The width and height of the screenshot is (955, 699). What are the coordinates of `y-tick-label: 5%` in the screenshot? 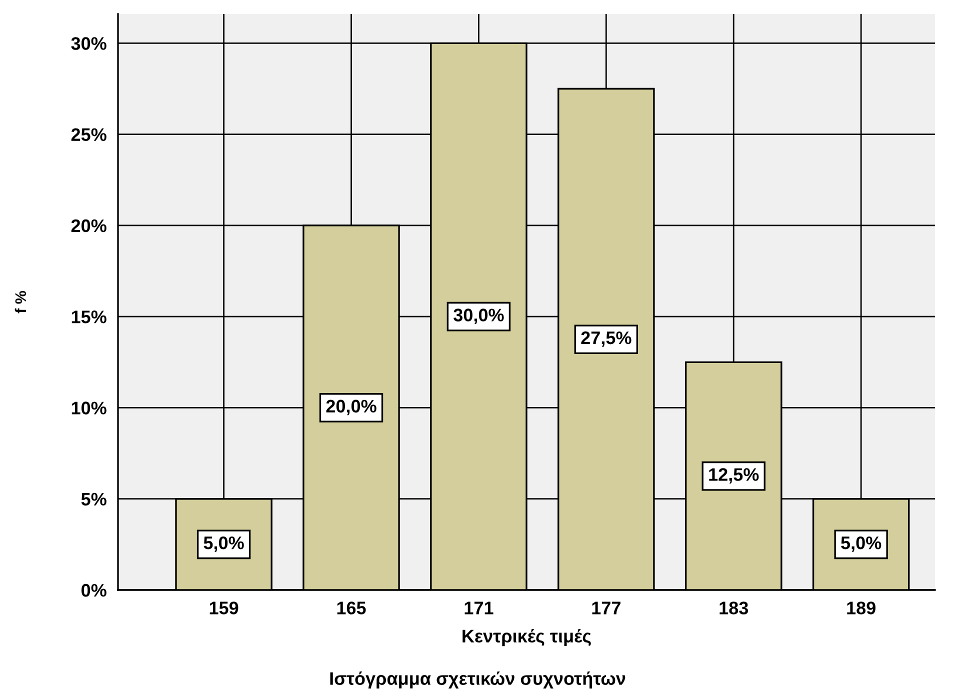 It's located at (93, 499).